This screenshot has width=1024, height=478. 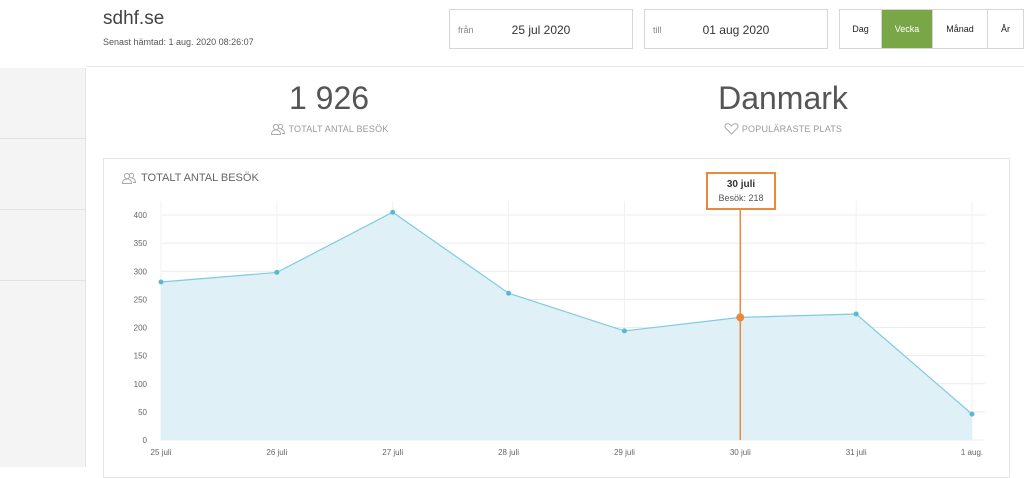 I want to click on data-point-highlighted, so click(x=740, y=317).